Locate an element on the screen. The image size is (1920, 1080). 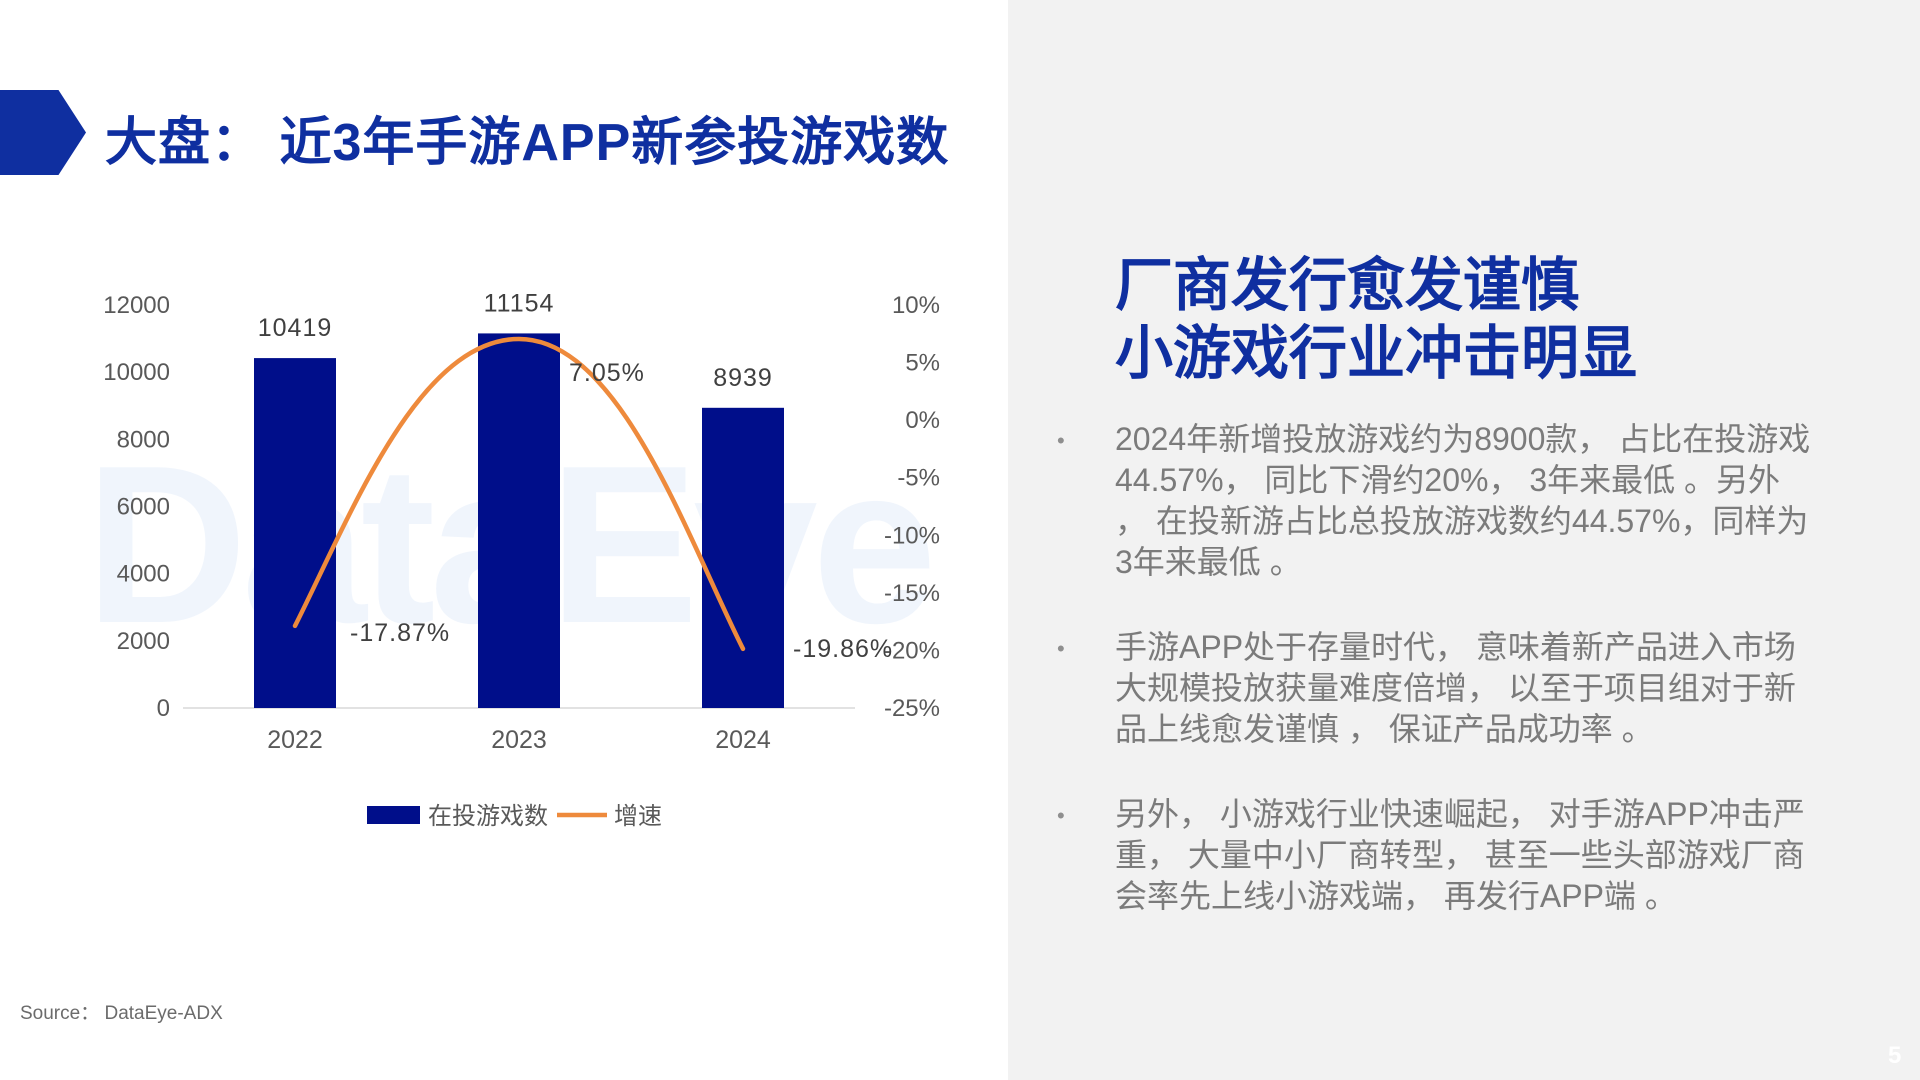
x-tick-label: 2024 is located at coordinates (743, 740).